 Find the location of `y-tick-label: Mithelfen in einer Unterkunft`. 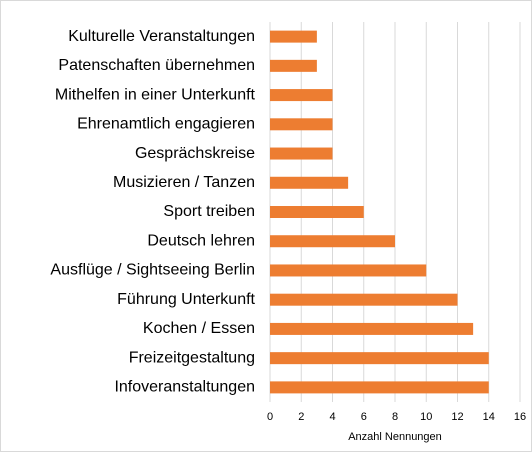

y-tick-label: Mithelfen in einer Unterkunft is located at coordinates (155, 94).